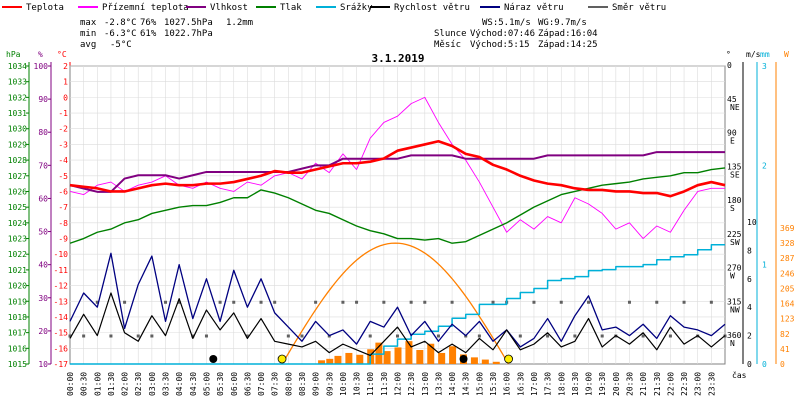 Image resolution: width=800 pixels, height=400 pixels. Describe the element at coordinates (500, 45) in the screenshot. I see `moon-rise: Východ:5:15` at that location.